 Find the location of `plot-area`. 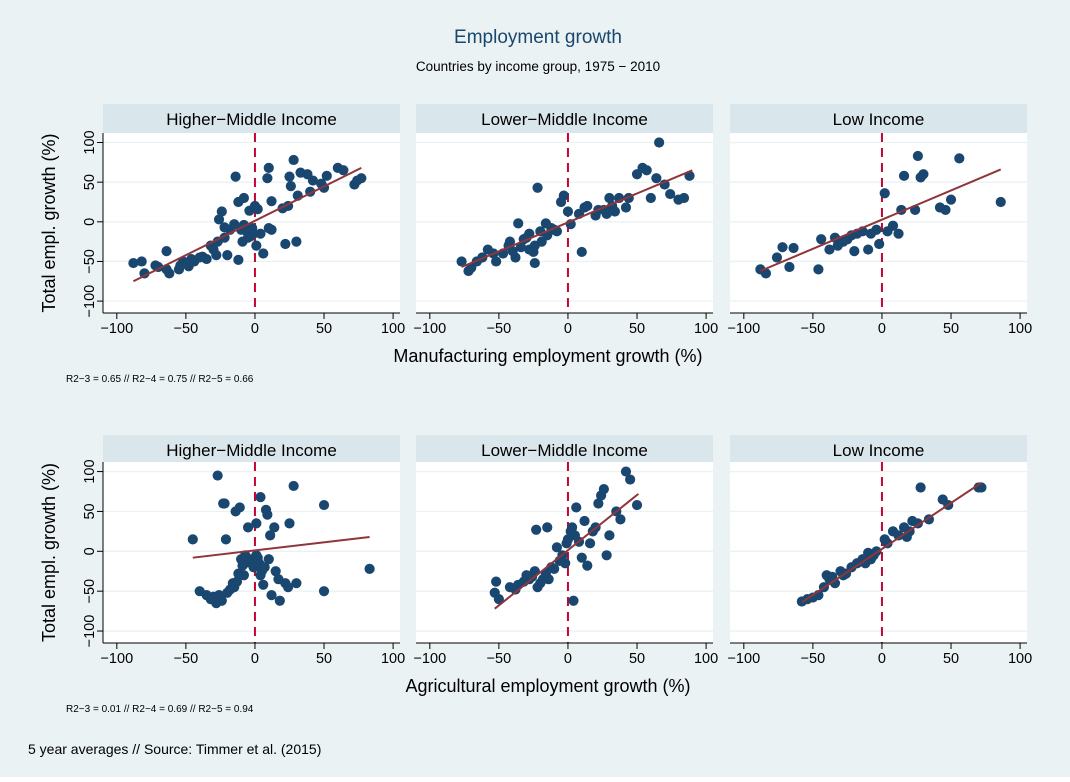

plot-area is located at coordinates (251, 552).